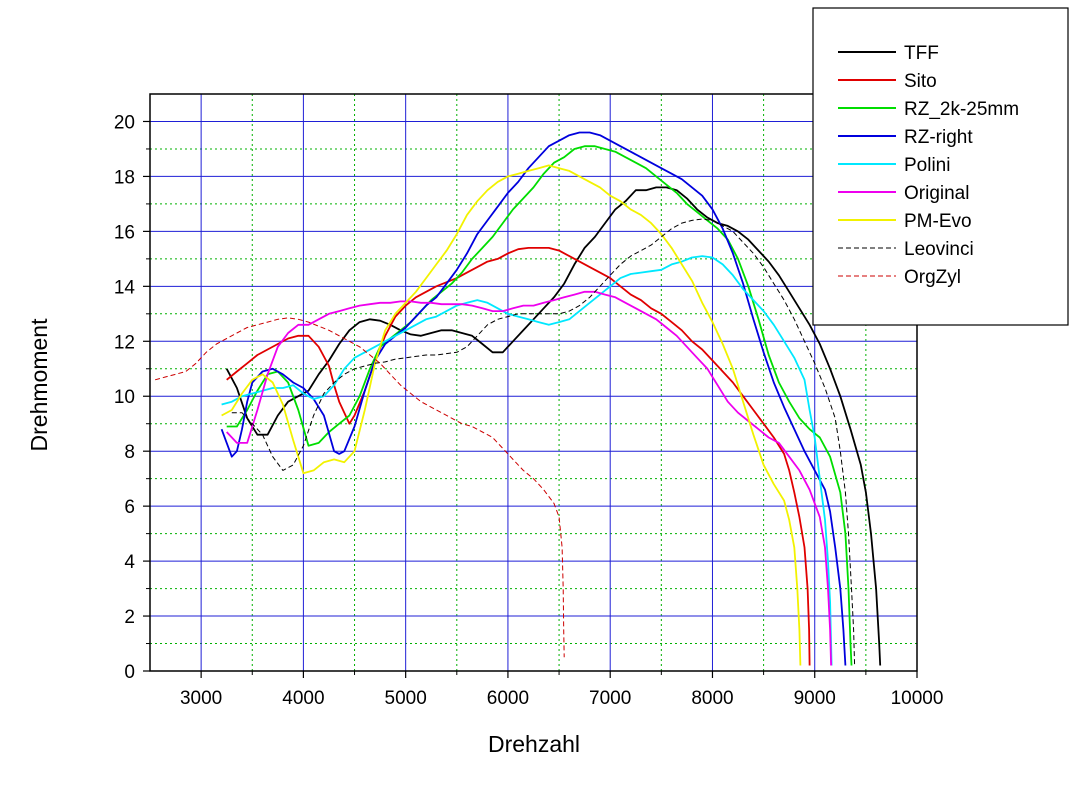 This screenshot has width=1075, height=805. What do you see at coordinates (303, 698) in the screenshot?
I see `x-tick-label: 4000` at bounding box center [303, 698].